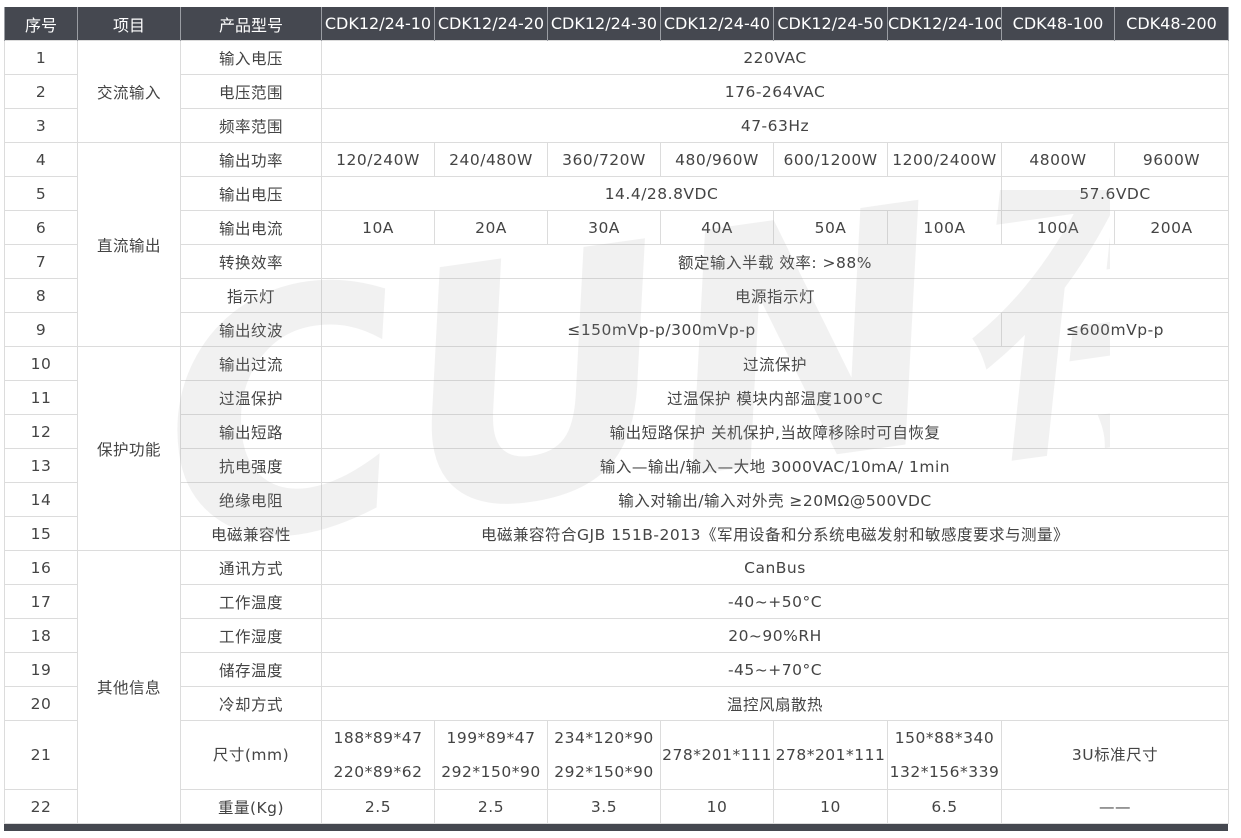  What do you see at coordinates (251, 125) in the screenshot?
I see `item-label: 频率范围` at bounding box center [251, 125].